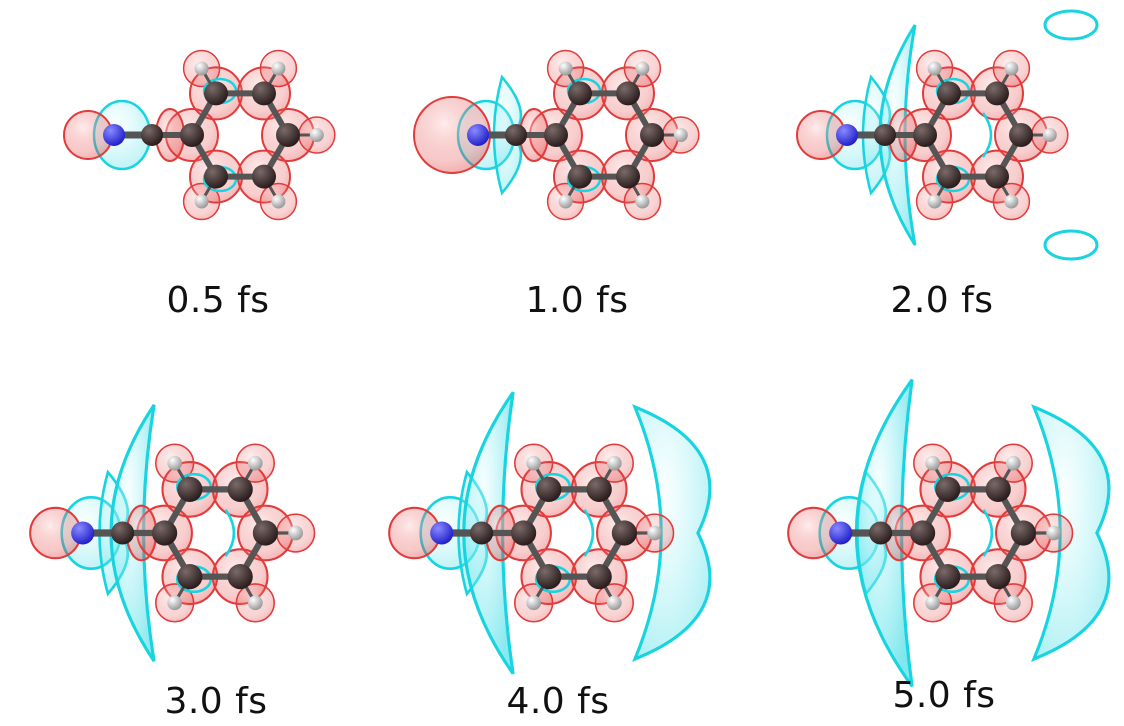  I want to click on time-label: 3.0 fs, so click(216, 701).